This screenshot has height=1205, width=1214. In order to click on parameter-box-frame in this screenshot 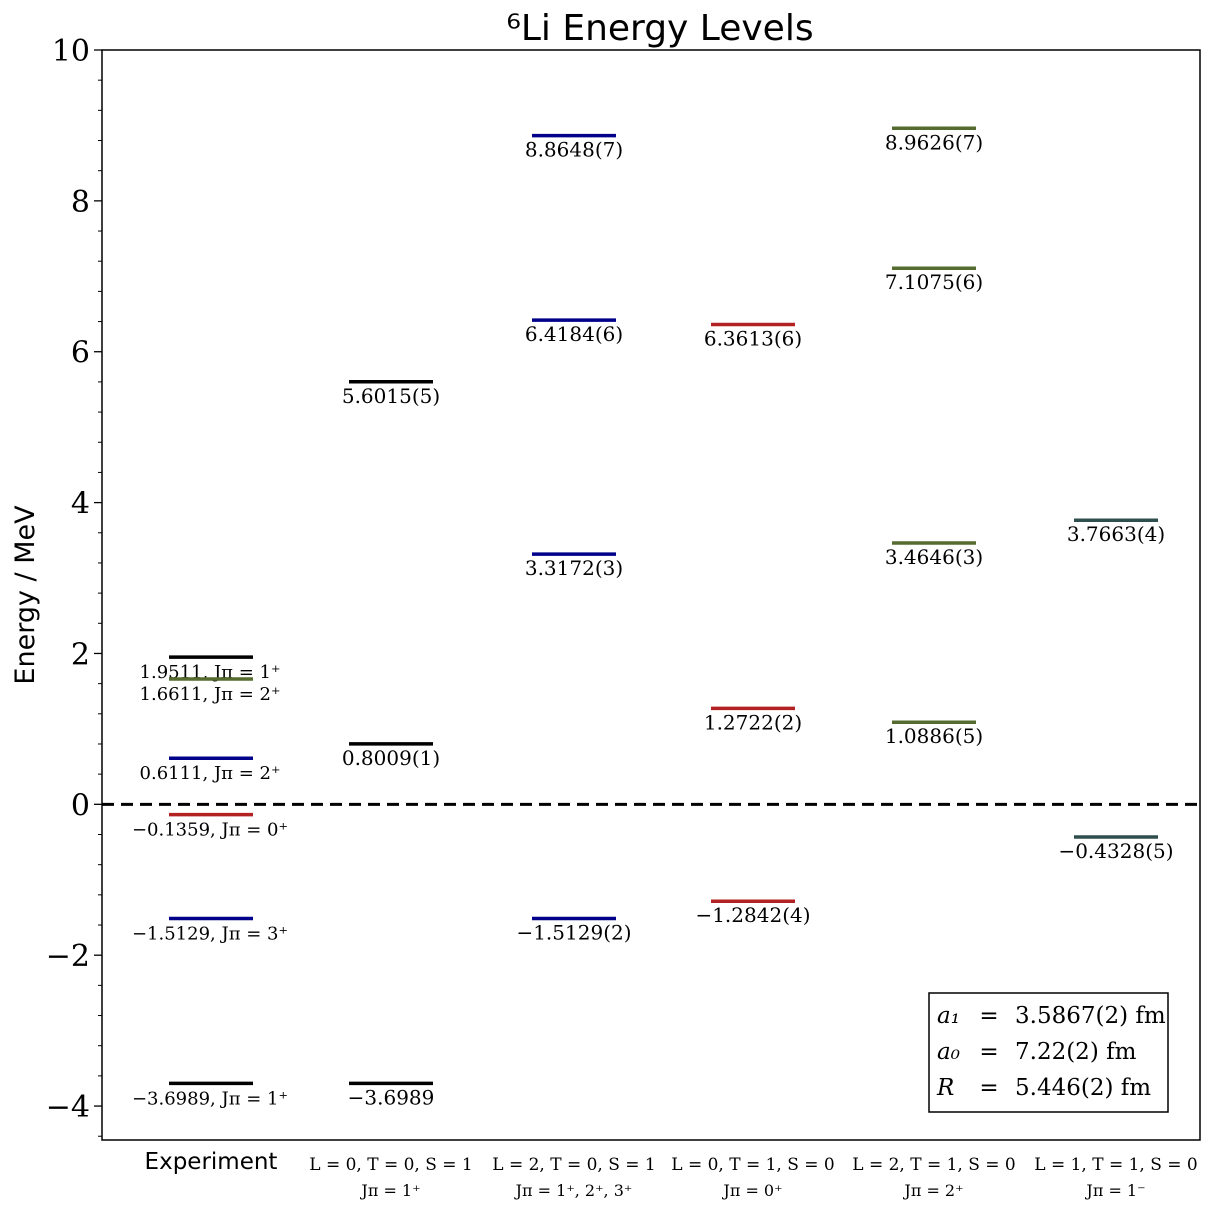, I will do `click(1048, 1052)`.